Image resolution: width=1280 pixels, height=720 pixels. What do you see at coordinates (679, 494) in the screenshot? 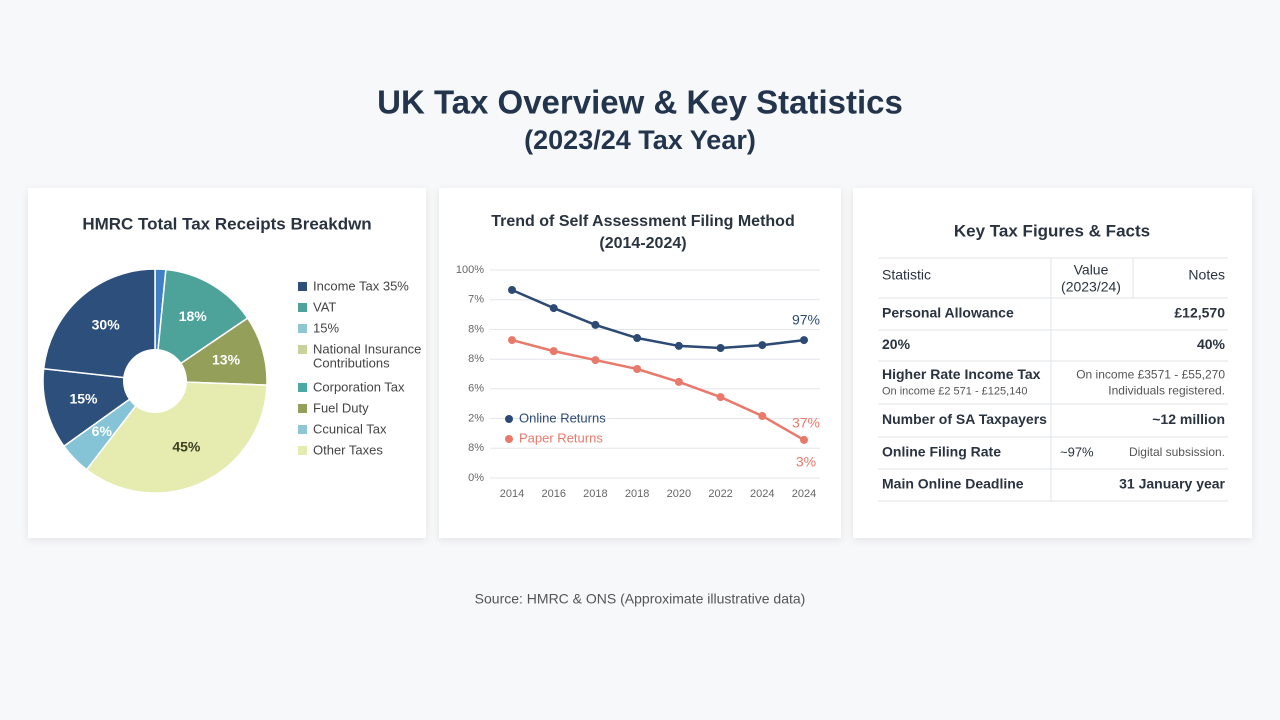
I see `x-tick-label: 2020` at bounding box center [679, 494].